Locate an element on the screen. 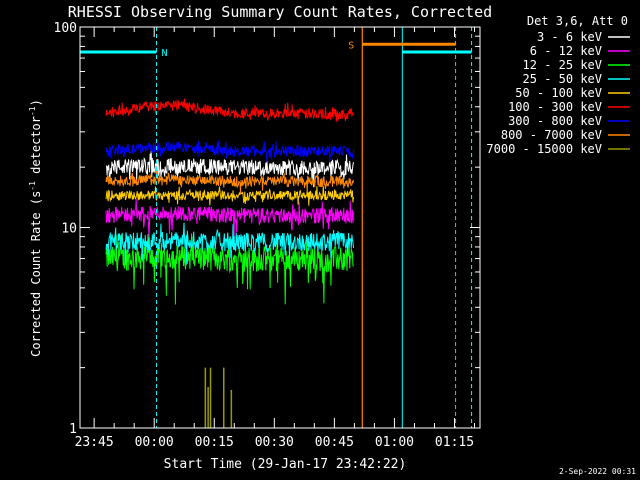  legend-header: Det 3,6, Att 0 is located at coordinates (577, 21).